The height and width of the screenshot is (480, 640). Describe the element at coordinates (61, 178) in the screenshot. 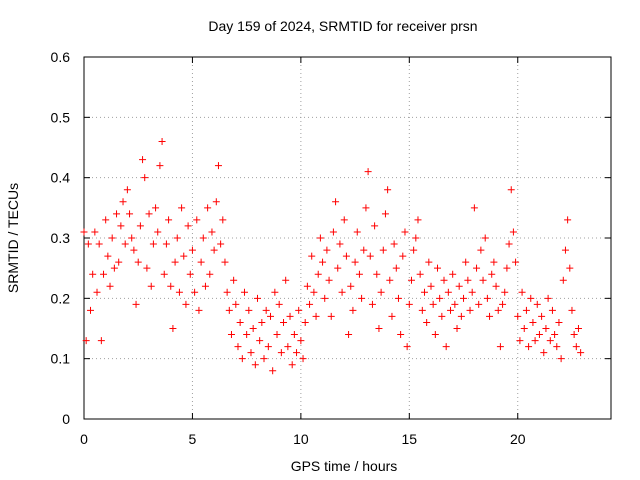

I see `y-tick-label: 0.4` at that location.